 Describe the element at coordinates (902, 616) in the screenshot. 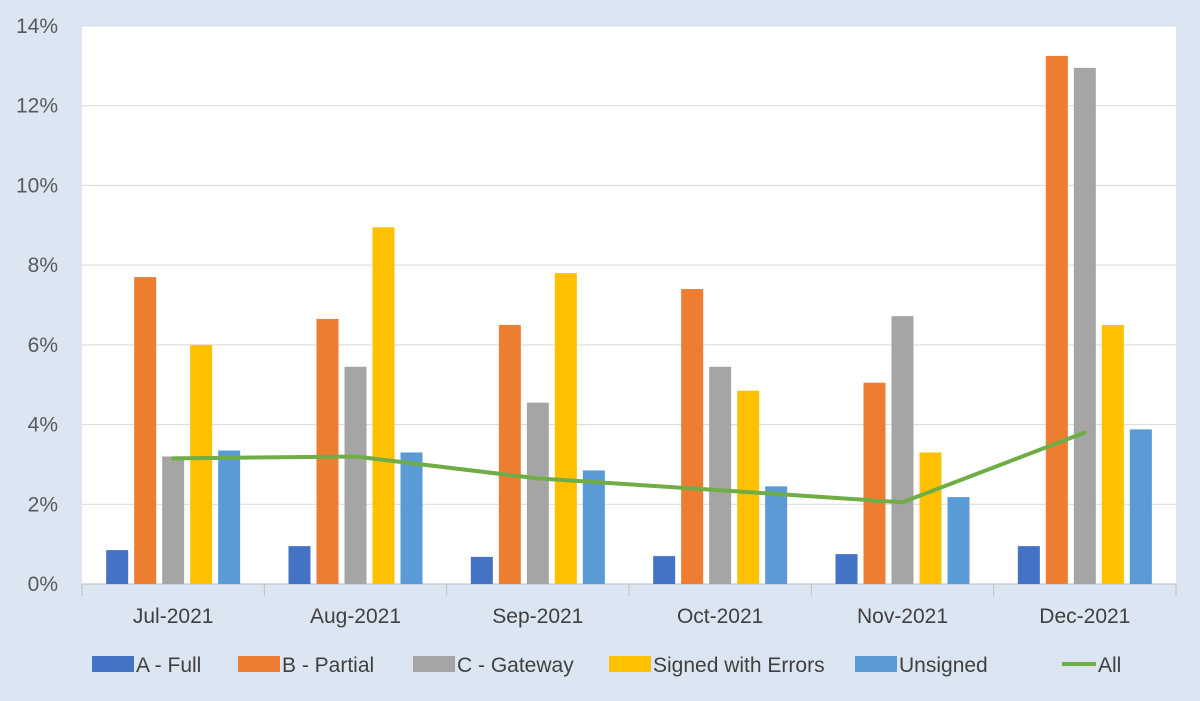

I see `x-tick-label: Nov-2021` at that location.